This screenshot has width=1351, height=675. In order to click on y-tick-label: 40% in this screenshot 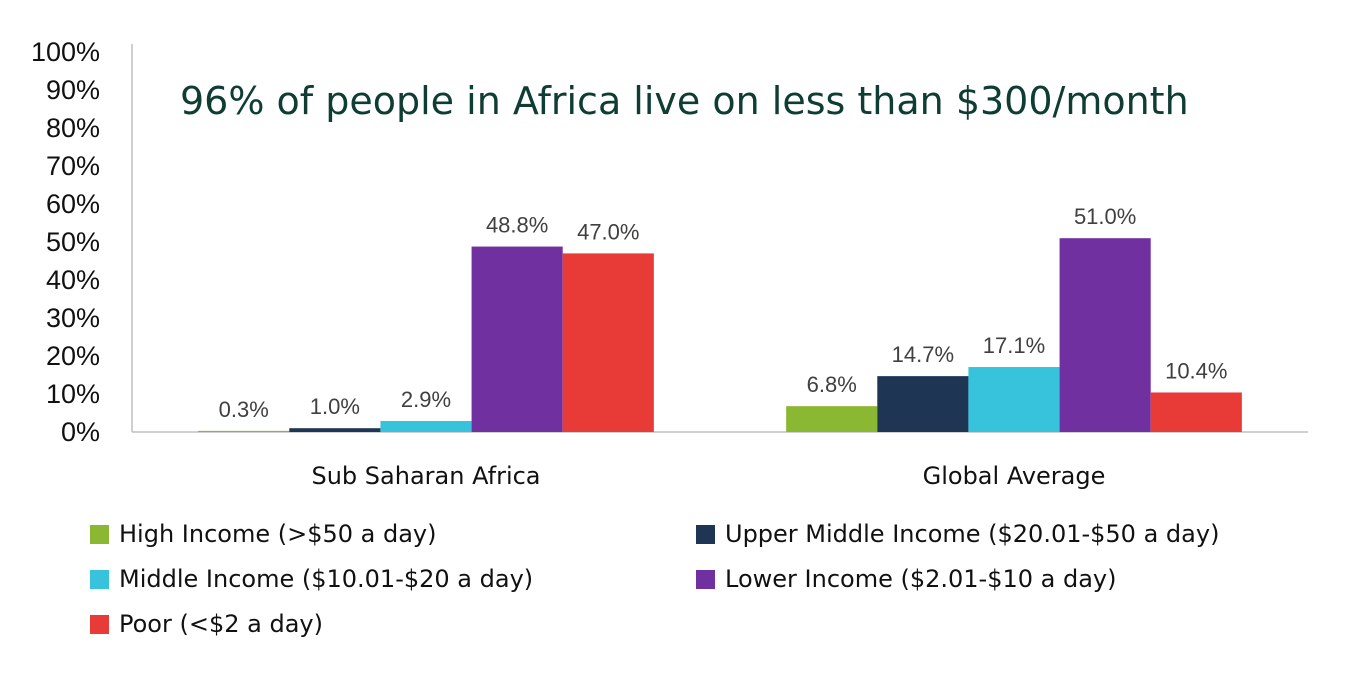, I will do `click(73, 280)`.